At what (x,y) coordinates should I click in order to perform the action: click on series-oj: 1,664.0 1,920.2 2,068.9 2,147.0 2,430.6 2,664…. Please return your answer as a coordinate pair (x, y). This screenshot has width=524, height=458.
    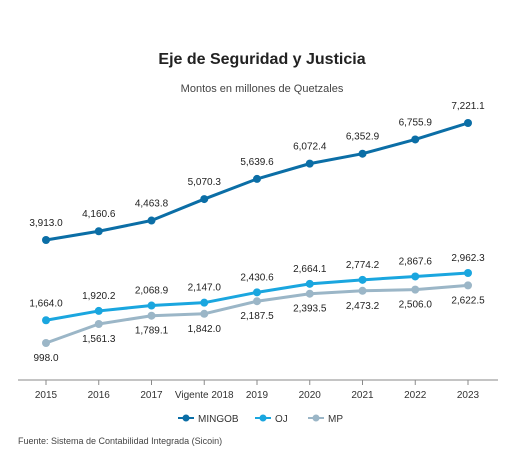
    Looking at the image, I should click on (257, 289).